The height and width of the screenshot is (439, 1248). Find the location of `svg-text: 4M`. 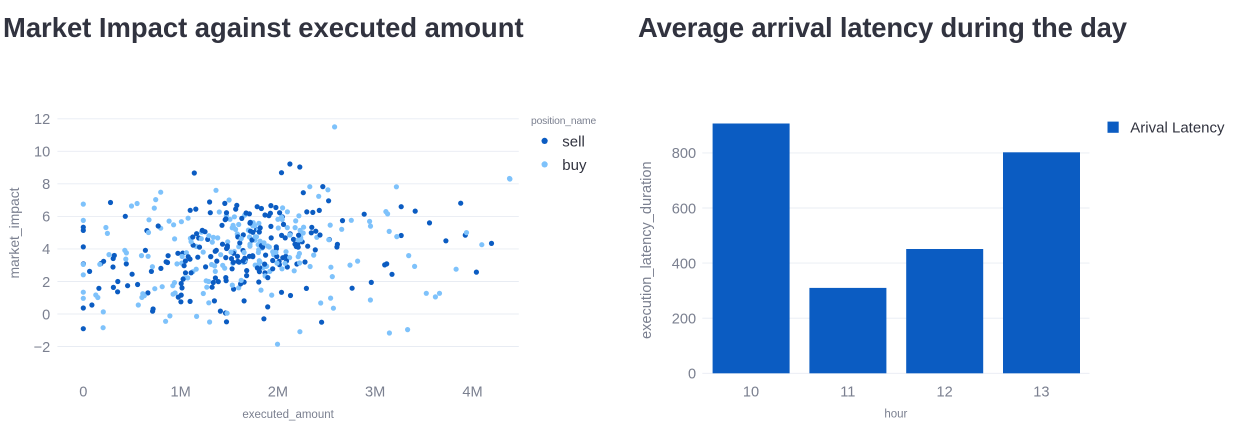

svg-text: 4M is located at coordinates (472, 392).